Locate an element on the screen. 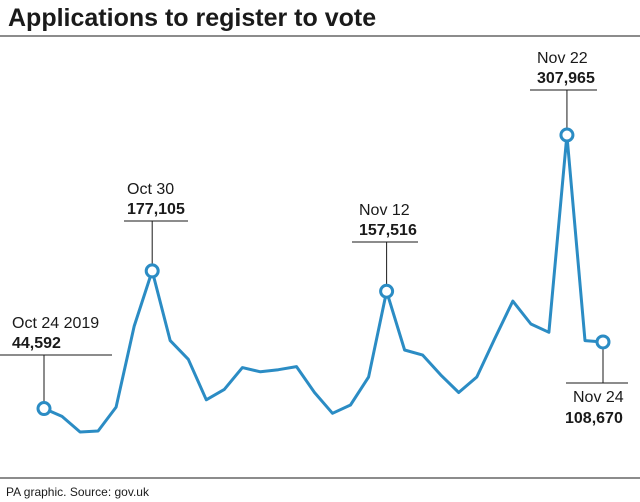  annotation-value: 177,105 is located at coordinates (156, 209).